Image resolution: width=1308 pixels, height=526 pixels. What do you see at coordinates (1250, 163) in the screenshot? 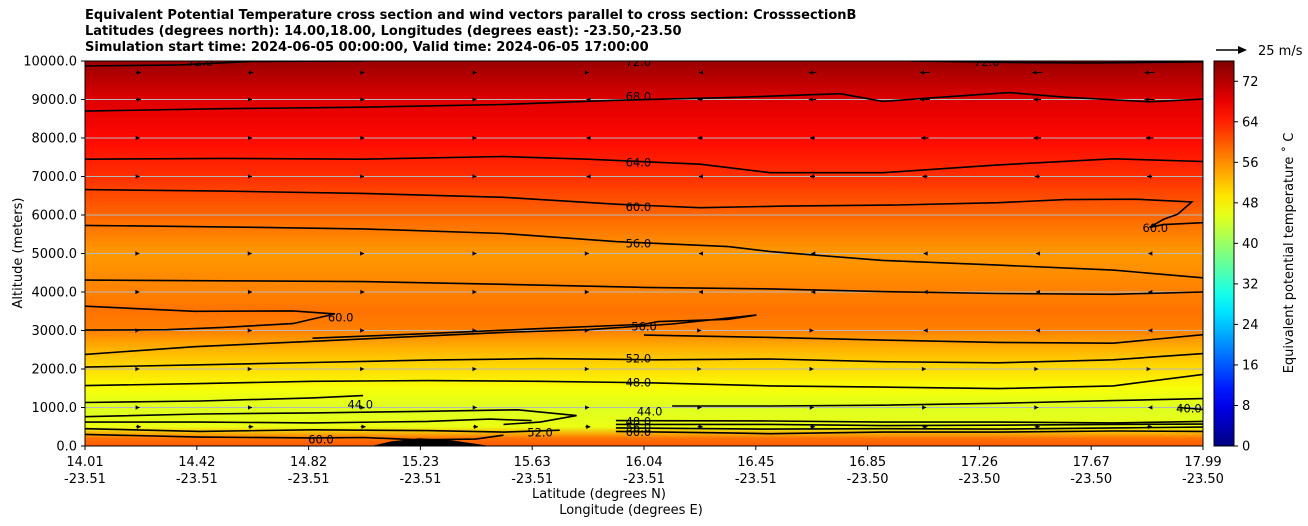
I see `colorbar-tick-label: 56` at bounding box center [1250, 163].